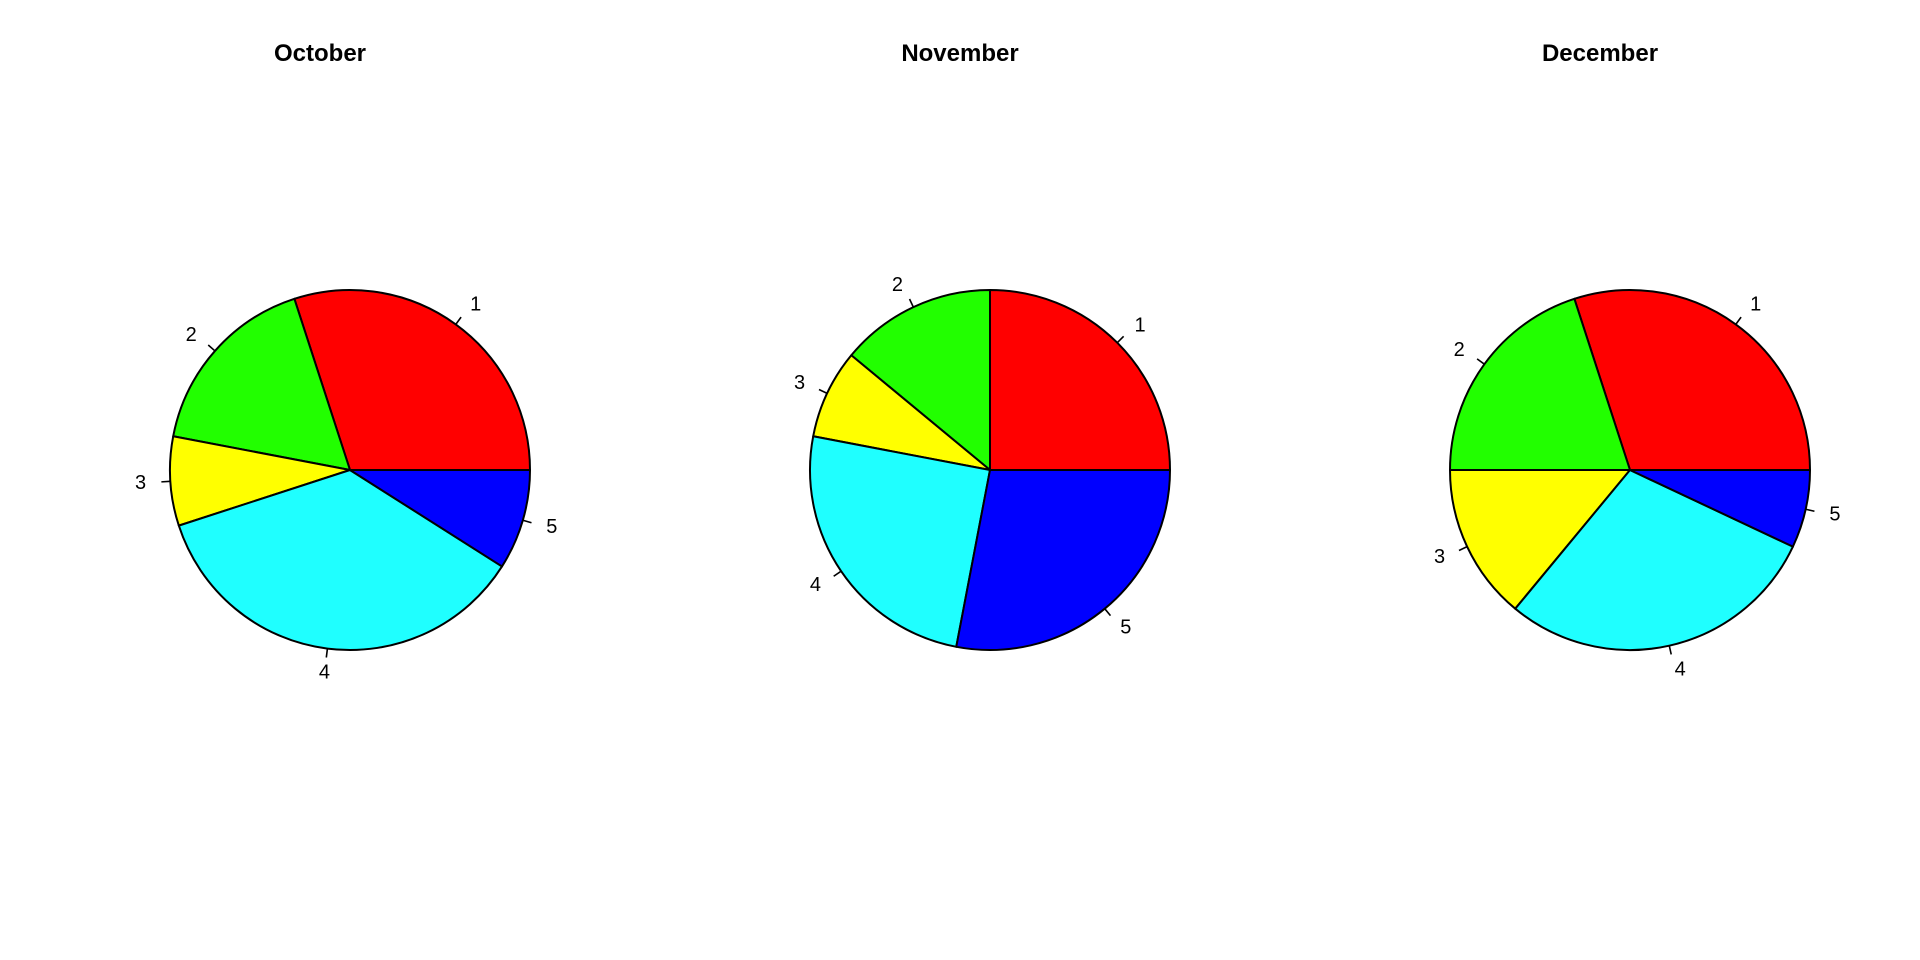 The width and height of the screenshot is (1920, 960). I want to click on pie-chart-october: 1 2 3 4 5, so click(346, 486).